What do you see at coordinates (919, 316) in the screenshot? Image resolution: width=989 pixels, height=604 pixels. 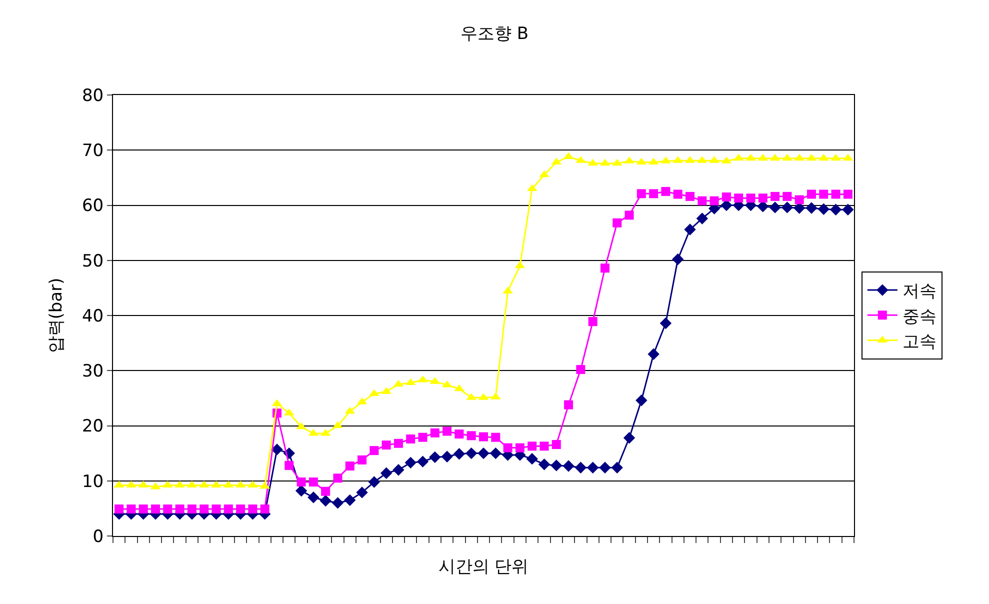 I see `legend-label: 중속` at bounding box center [919, 316].